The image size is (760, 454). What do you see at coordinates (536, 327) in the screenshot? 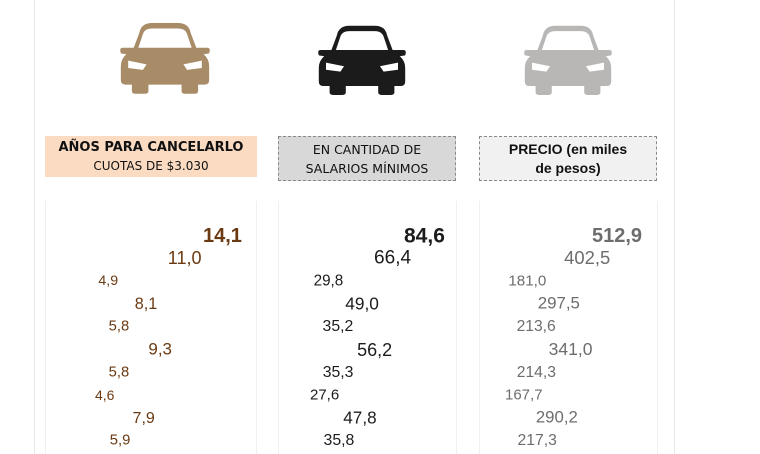
I see `price-value: 213,6` at bounding box center [536, 327].